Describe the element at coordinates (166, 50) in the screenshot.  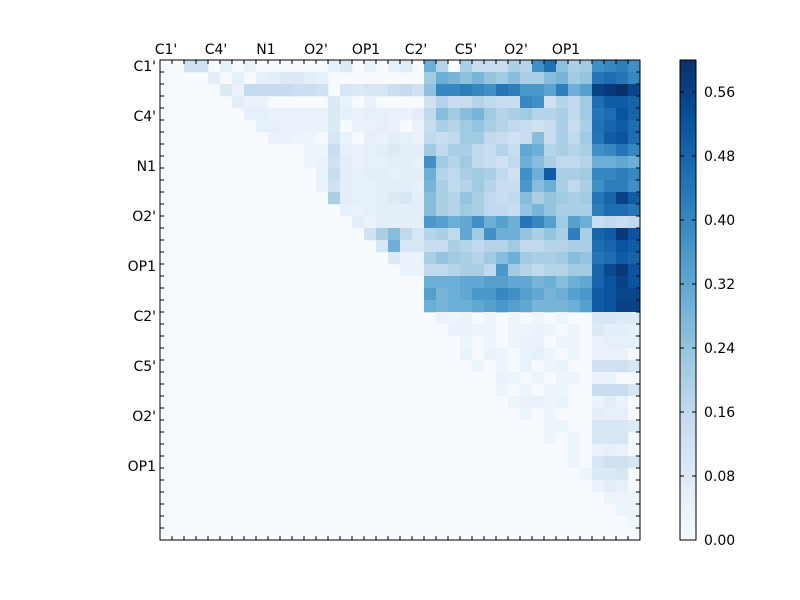
I see `x-tick-label: C1'` at that location.